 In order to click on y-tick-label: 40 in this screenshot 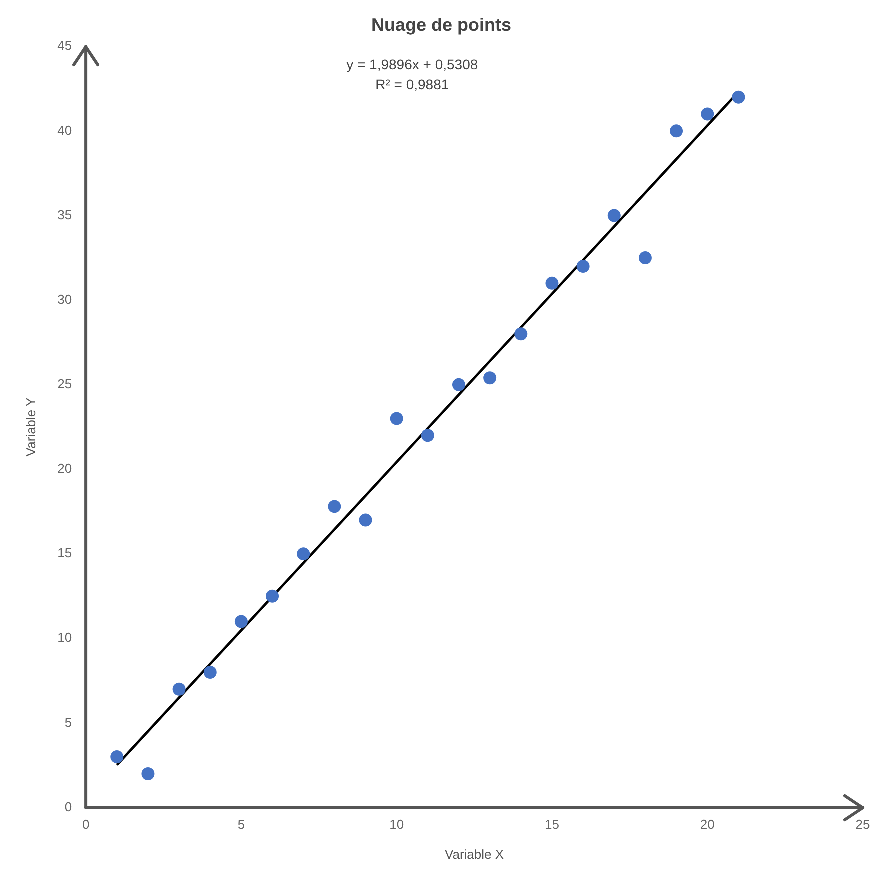, I will do `click(65, 130)`.